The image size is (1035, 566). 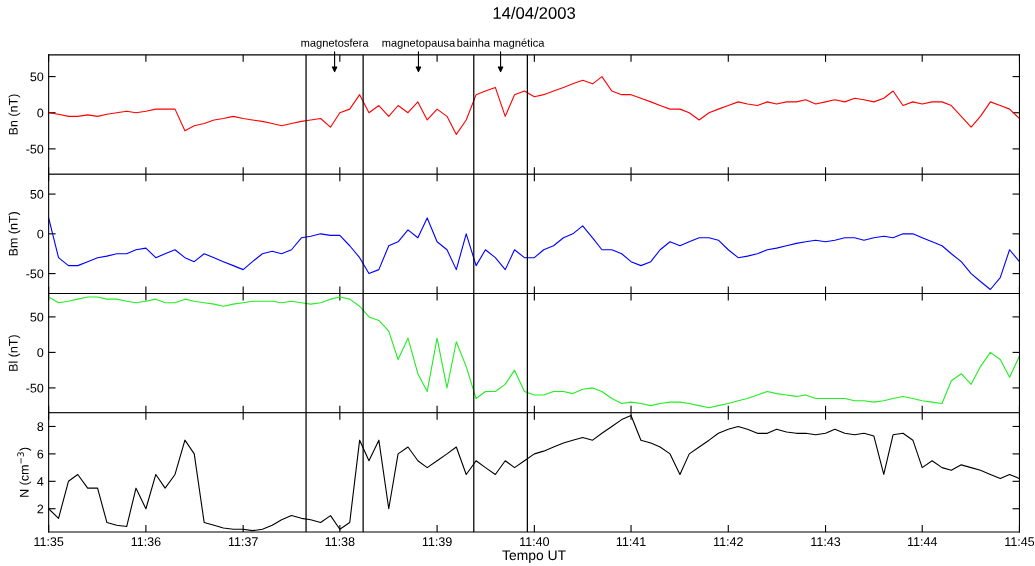 What do you see at coordinates (24, 472) in the screenshot?
I see `y-axis-title: N (cm$^{−3}$)` at bounding box center [24, 472].